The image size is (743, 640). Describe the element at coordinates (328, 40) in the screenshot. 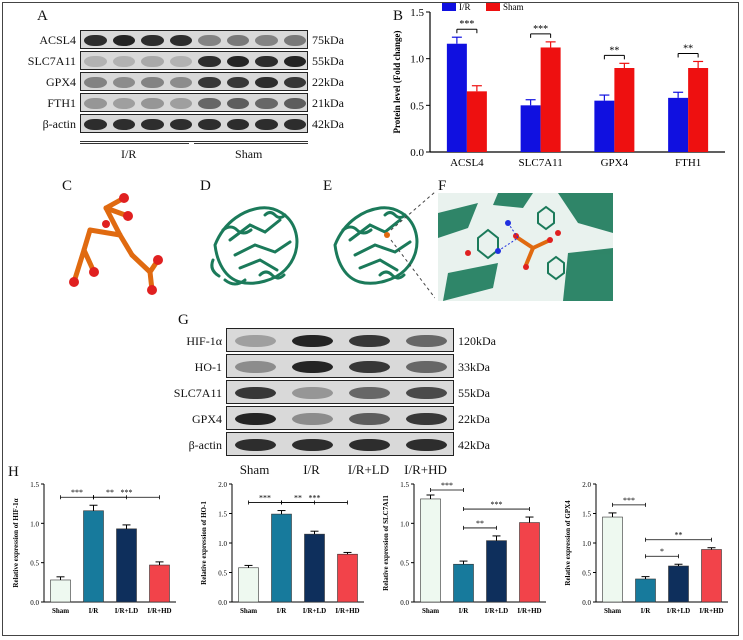

I see `blot-a-kda: 75kDa` at that location.